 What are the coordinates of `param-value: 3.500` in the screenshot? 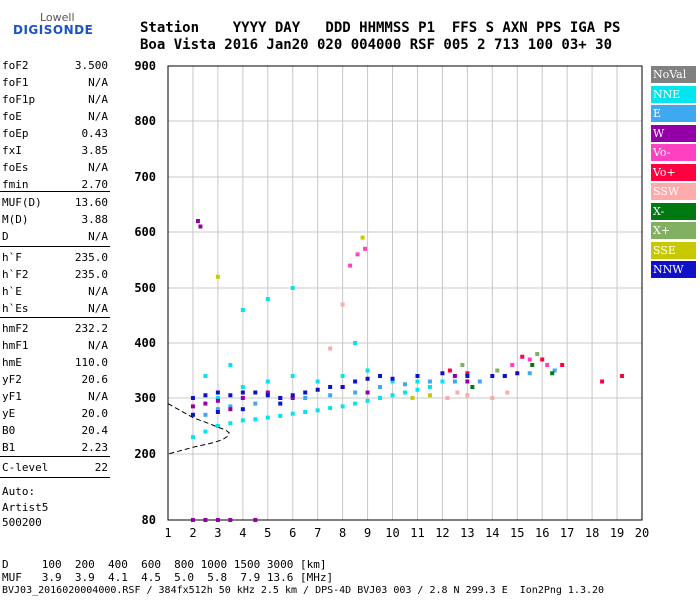 It's located at (91, 65).